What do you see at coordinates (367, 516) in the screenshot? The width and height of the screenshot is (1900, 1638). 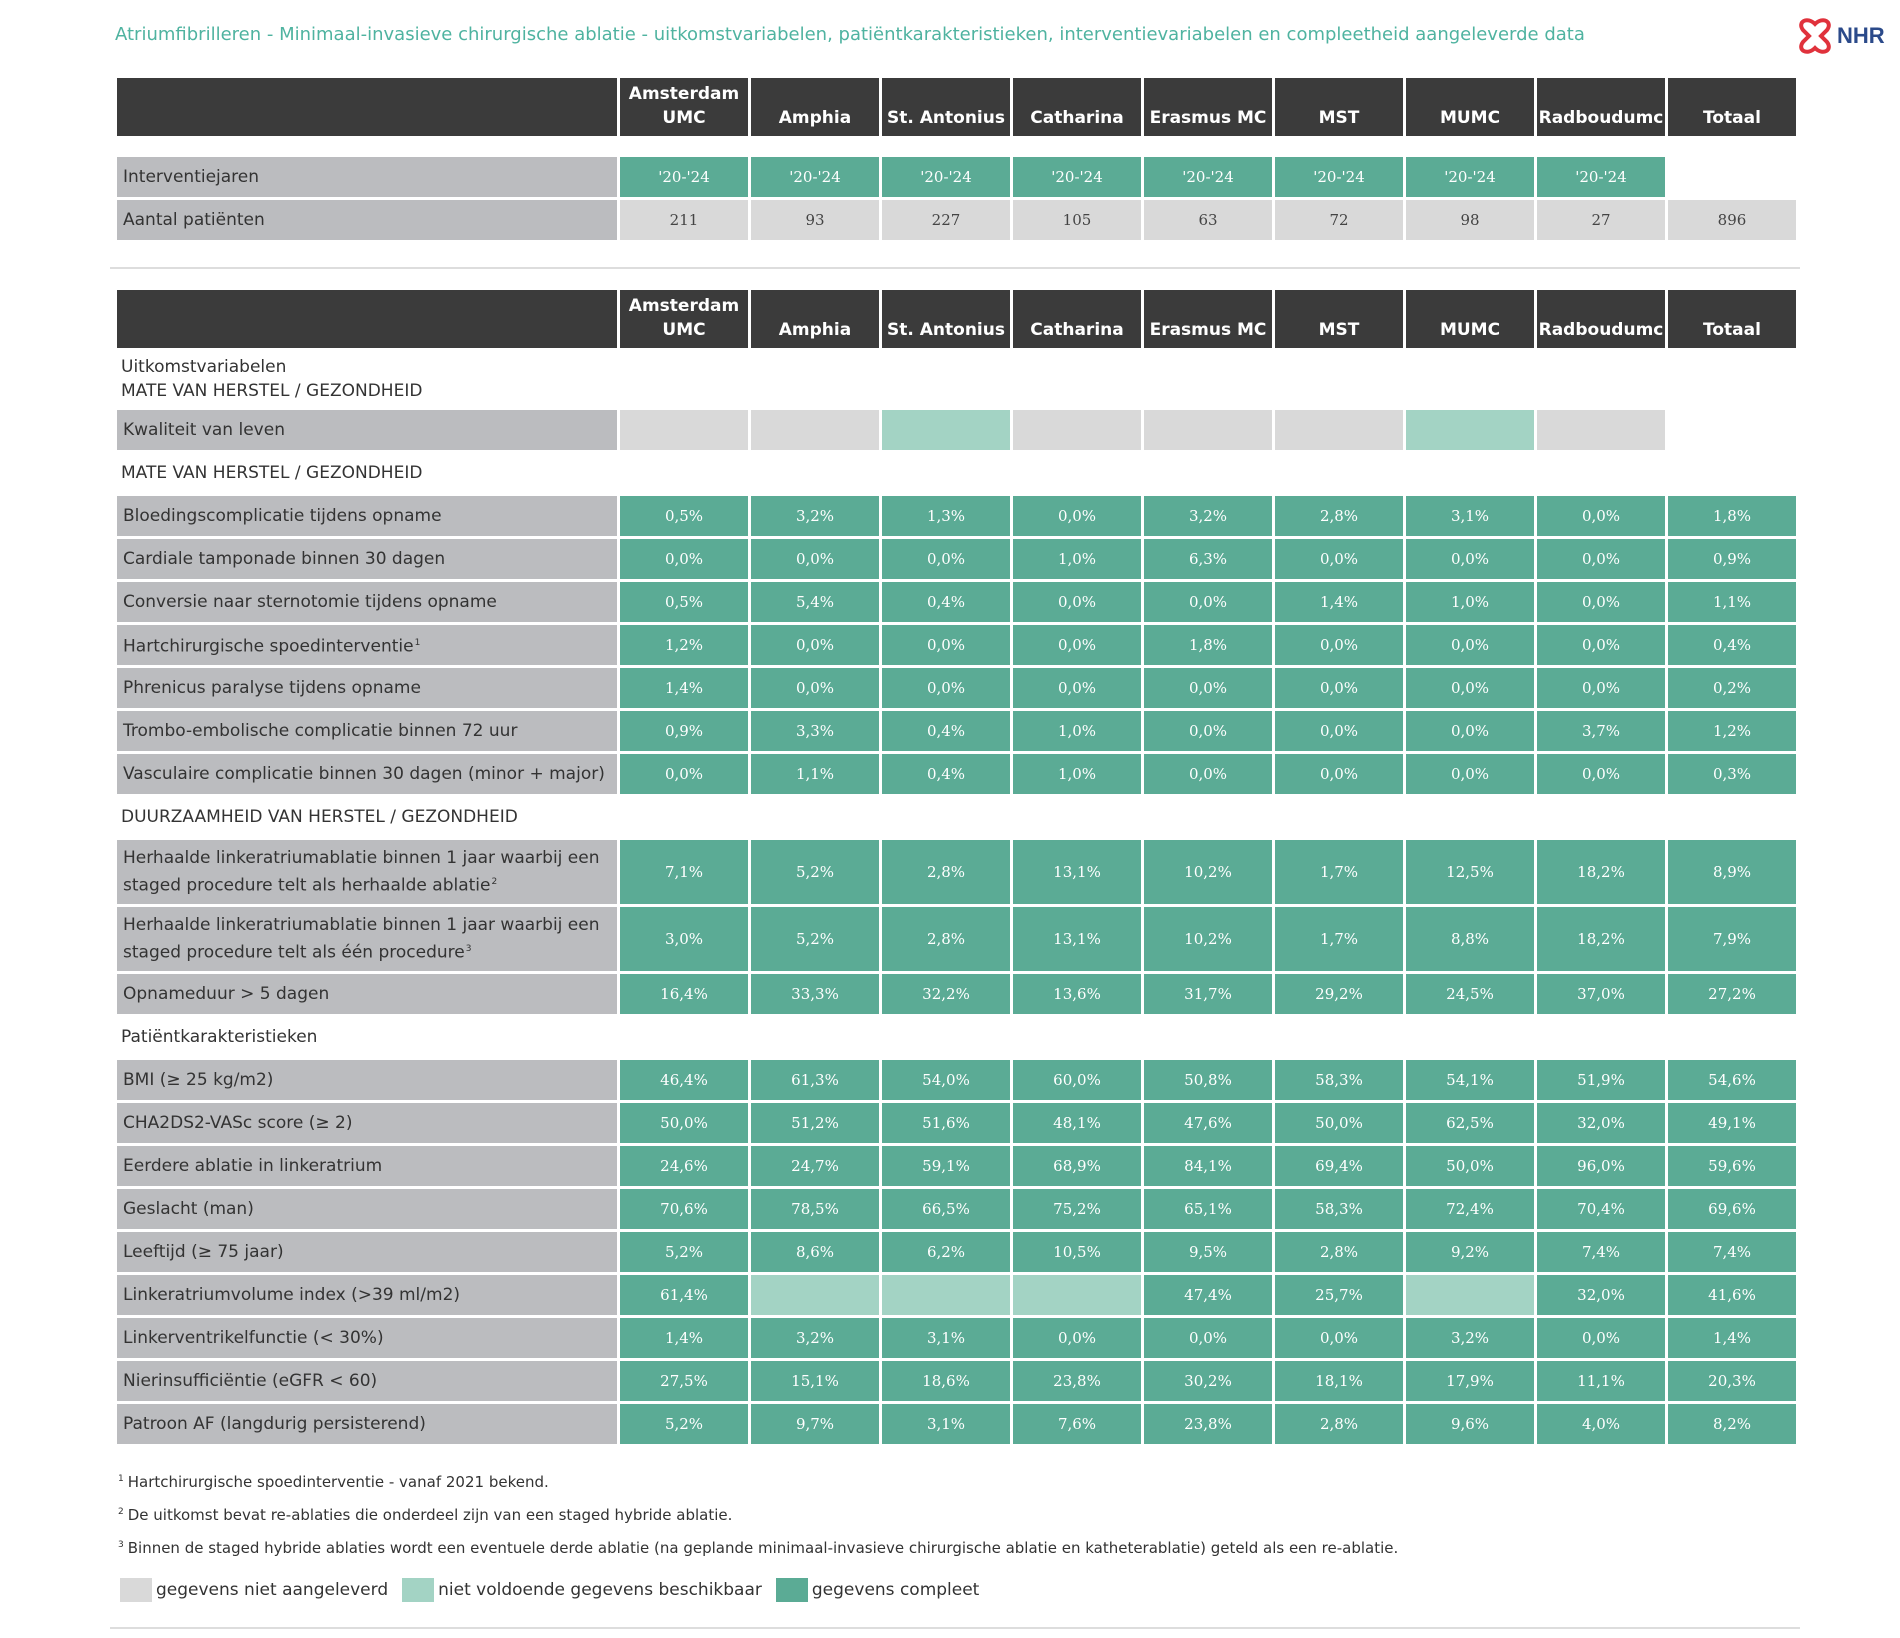 I see `row-label: Bloedingscomplicatie tijdens opname` at bounding box center [367, 516].